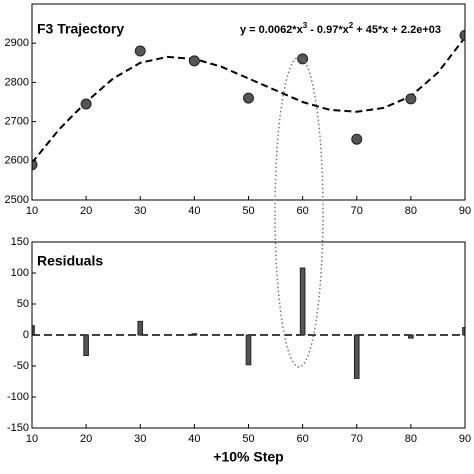  I want to click on y-tick-label: 150, so click(20, 242).